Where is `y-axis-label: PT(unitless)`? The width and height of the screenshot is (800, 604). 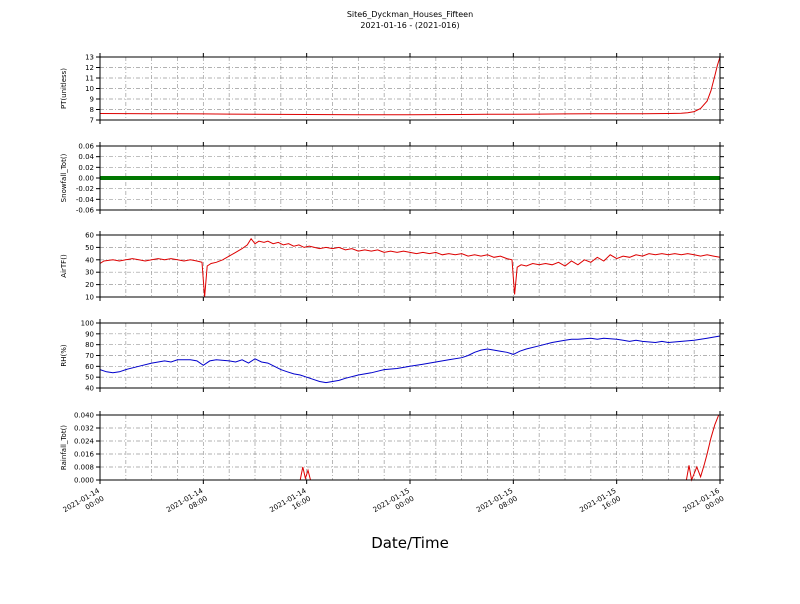 y-axis-label: PT(unitless) is located at coordinates (64, 88).